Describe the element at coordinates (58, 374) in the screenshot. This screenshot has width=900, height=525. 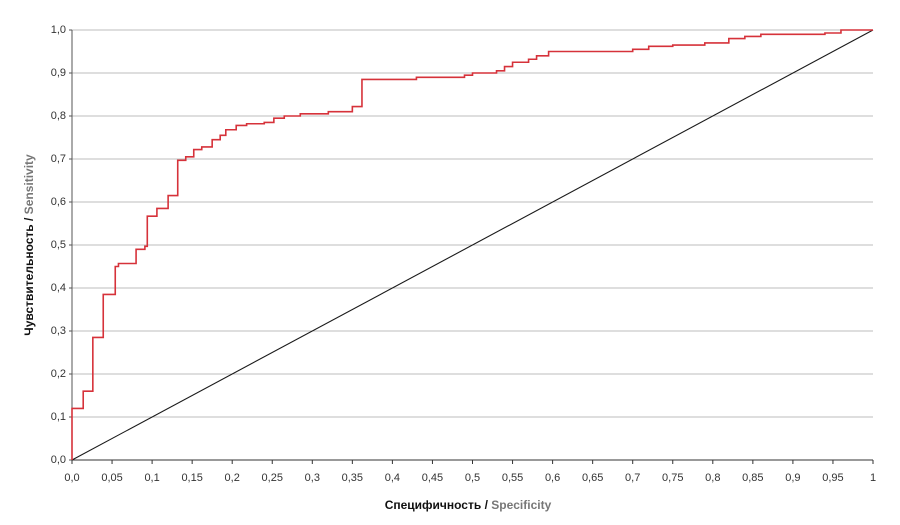
I see `y-tick-label: 0,2` at that location.